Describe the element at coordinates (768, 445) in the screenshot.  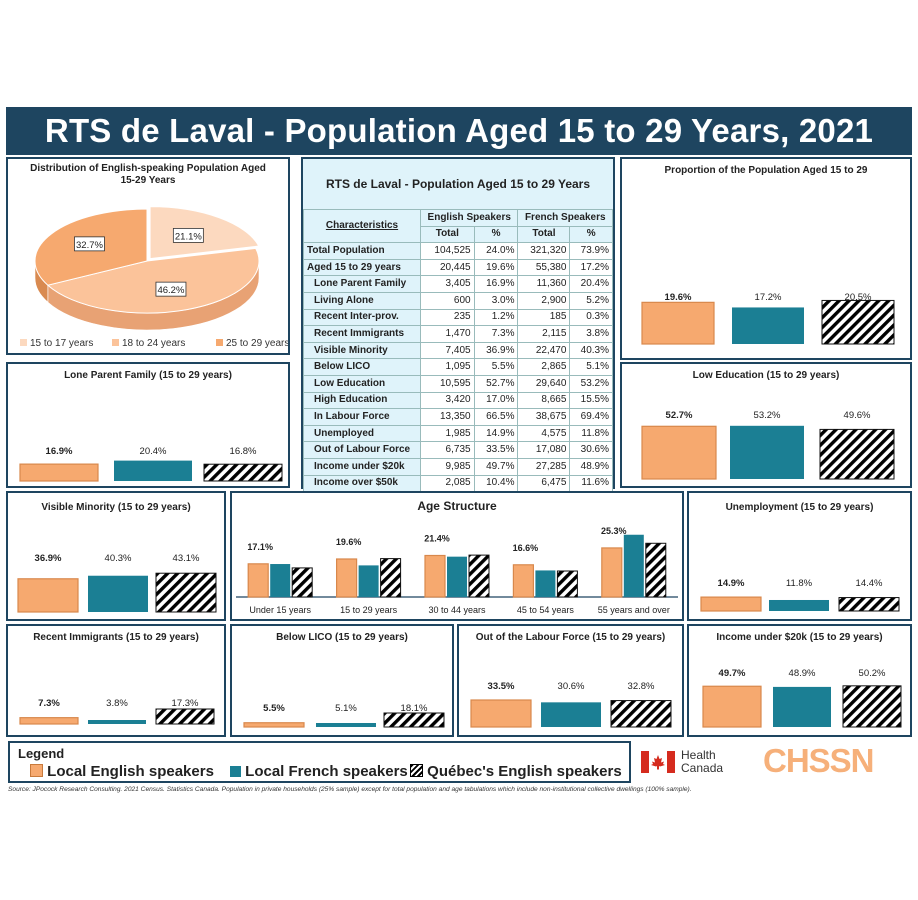
I see `low-education-chart: 52.7% 53.2% 49.6%` at that location.